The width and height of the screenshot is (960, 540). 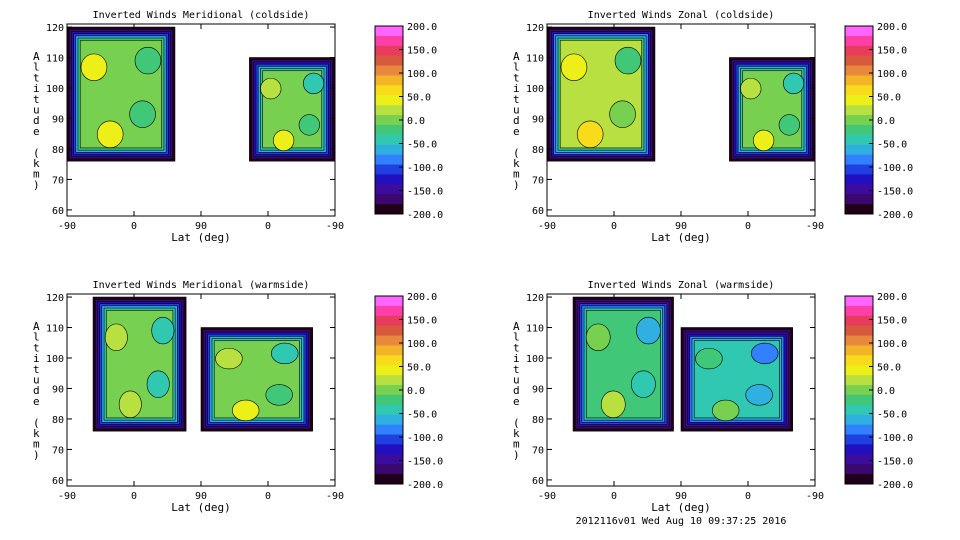 I want to click on colorbar-tick-label: 150.0, so click(x=892, y=321).